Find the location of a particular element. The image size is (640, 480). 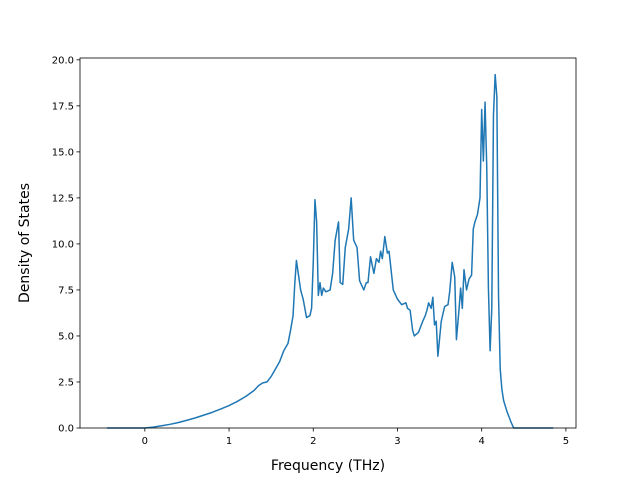

y-tick-label: 10.0 is located at coordinates (63, 244).